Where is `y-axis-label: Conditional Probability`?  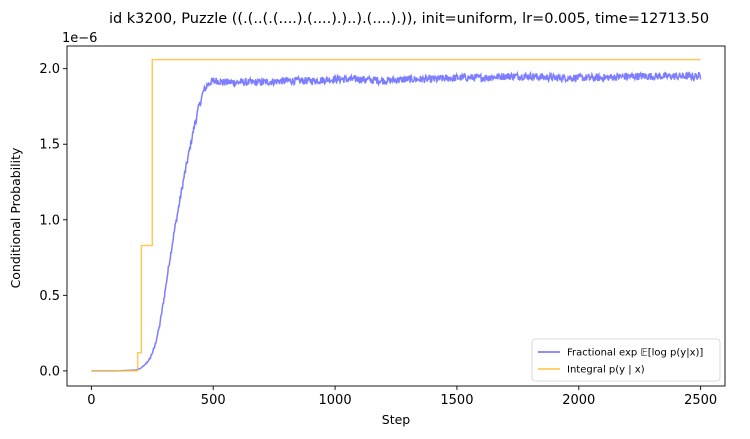 y-axis-label: Conditional Probability is located at coordinates (15, 217).